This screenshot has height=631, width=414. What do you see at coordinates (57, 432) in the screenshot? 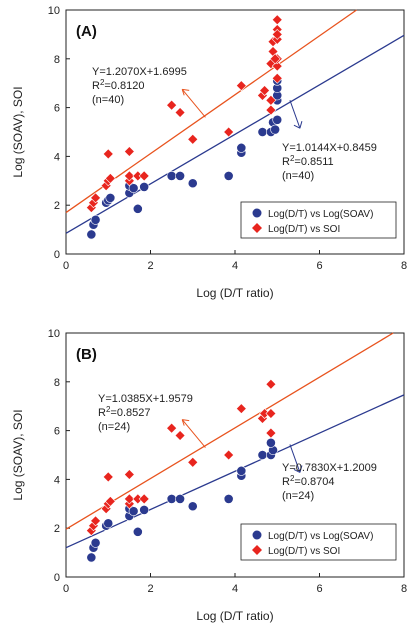
I see `y-tick-label: 6` at bounding box center [57, 432].